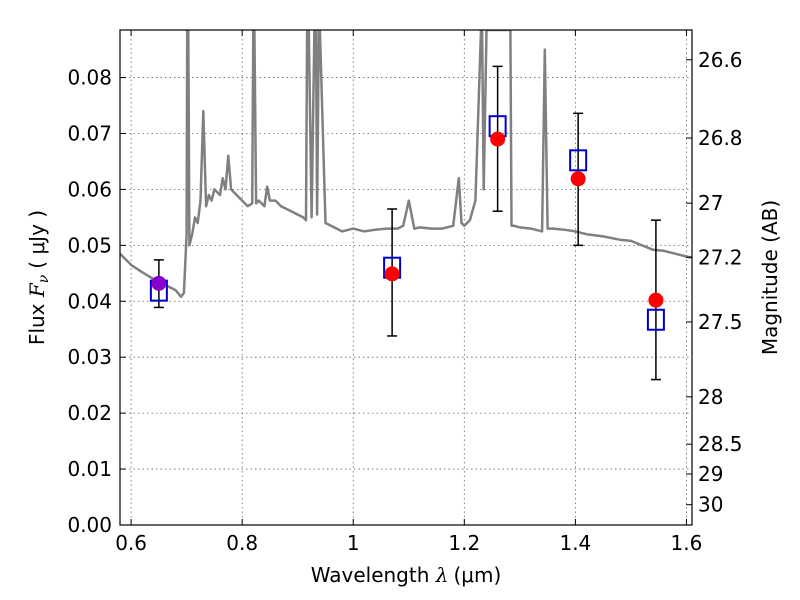  I want to click on y-tick-label: 0.04, so click(89, 301).